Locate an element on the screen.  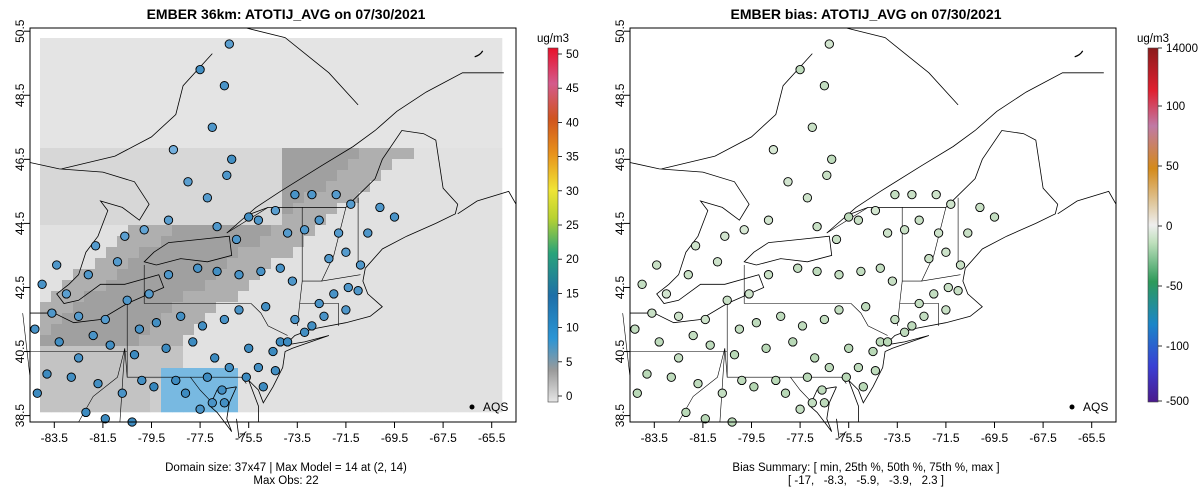
legend-aqs-label: AQS is located at coordinates (495, 407).